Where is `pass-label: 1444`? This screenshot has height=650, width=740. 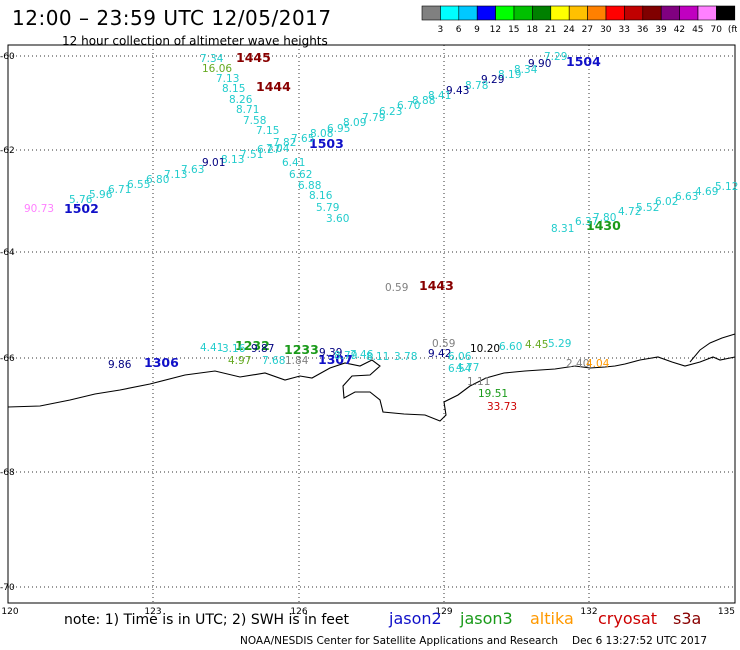
pass-label: 1444 is located at coordinates (273, 86).